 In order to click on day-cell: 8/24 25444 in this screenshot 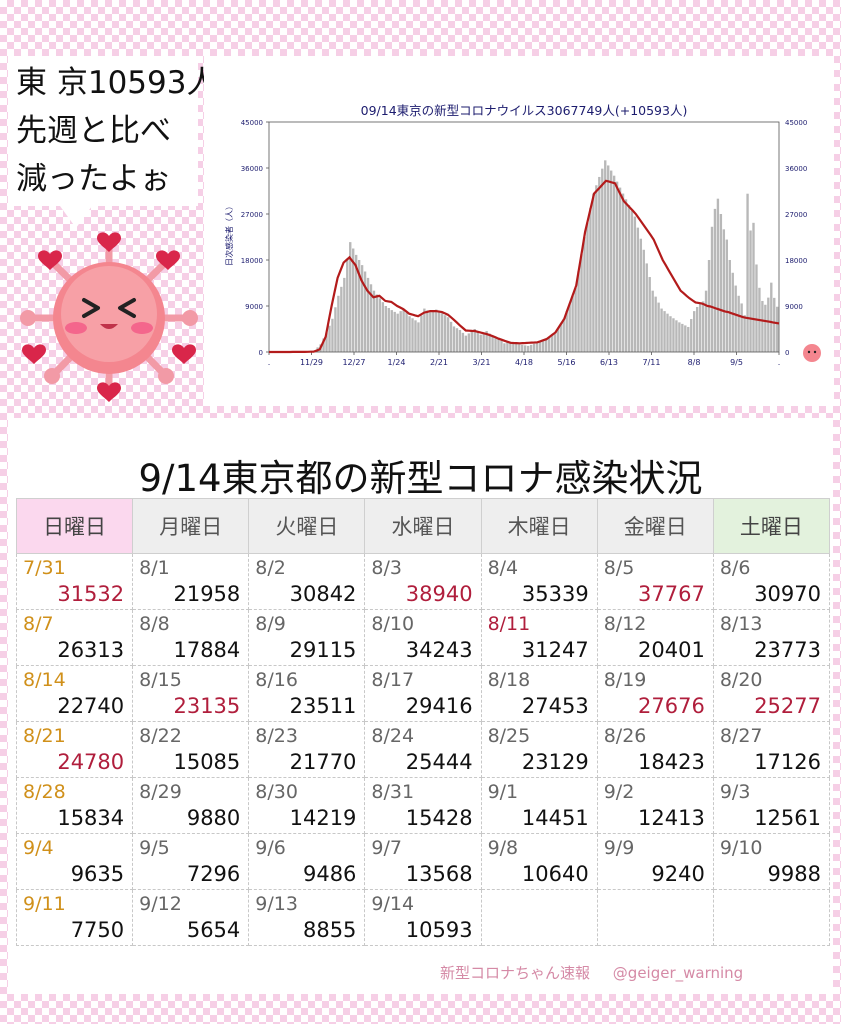, I will do `click(423, 749)`.